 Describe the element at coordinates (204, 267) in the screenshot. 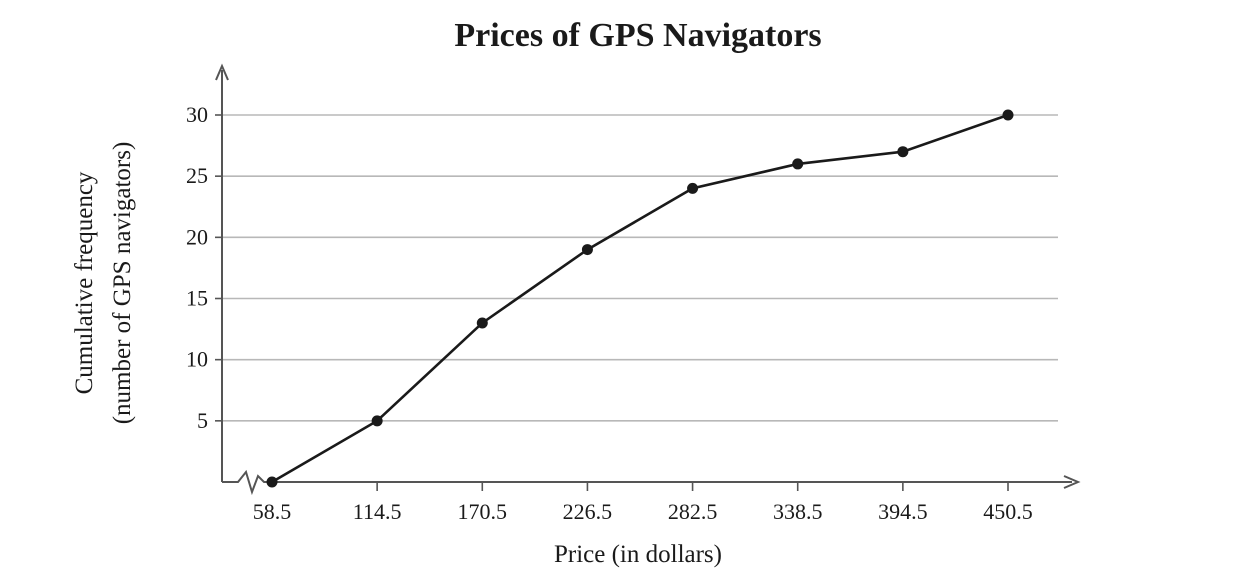

I see `y-ticks: 5 10 15 20 25 30` at that location.